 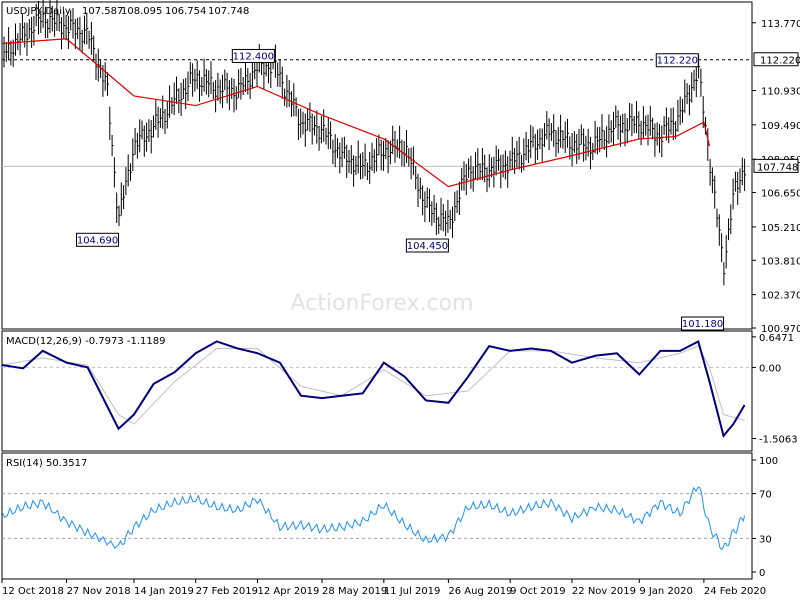 What do you see at coordinates (185, 11) in the screenshot?
I see `ohlc-low: 106.754` at bounding box center [185, 11].